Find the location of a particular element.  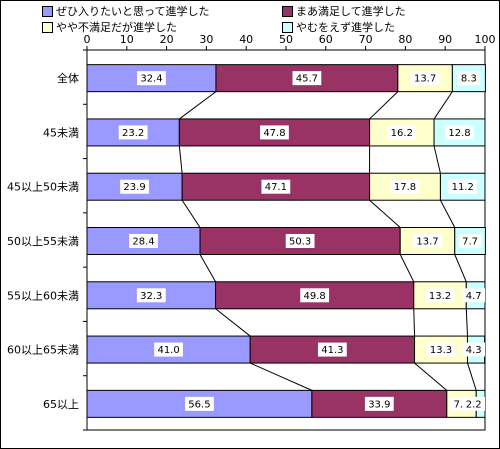

x-tick-label: 10 is located at coordinates (127, 39).